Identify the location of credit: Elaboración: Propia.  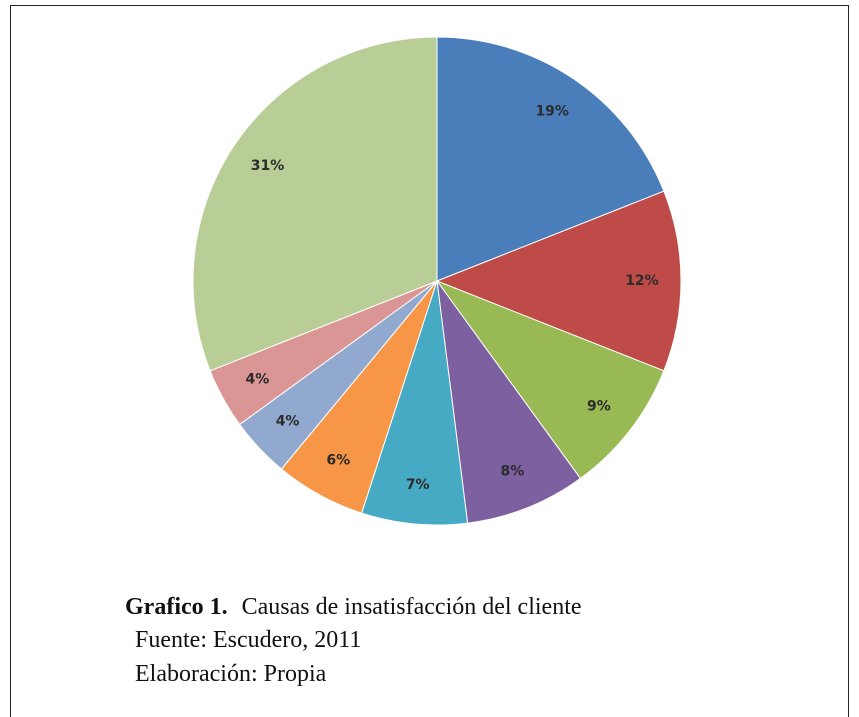
(231, 674).